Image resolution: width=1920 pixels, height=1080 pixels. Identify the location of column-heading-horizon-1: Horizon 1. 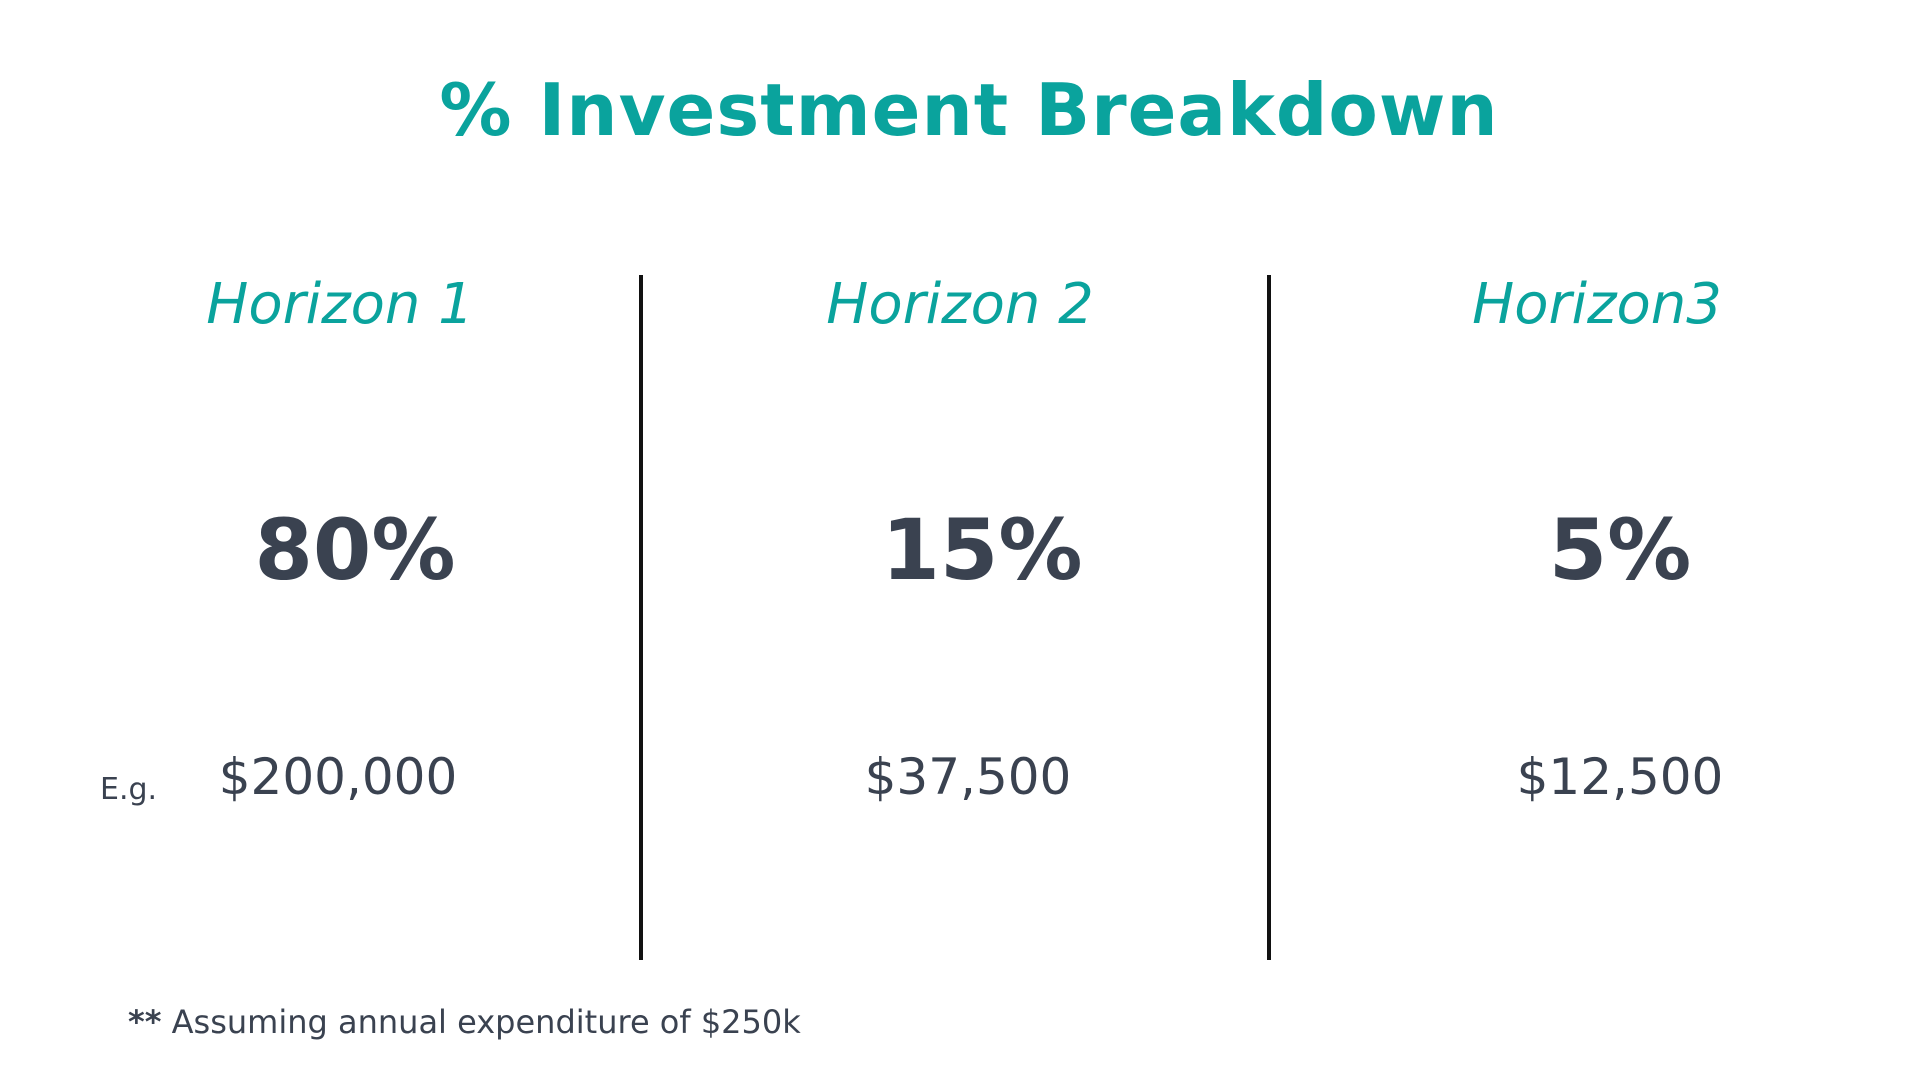
(340, 304).